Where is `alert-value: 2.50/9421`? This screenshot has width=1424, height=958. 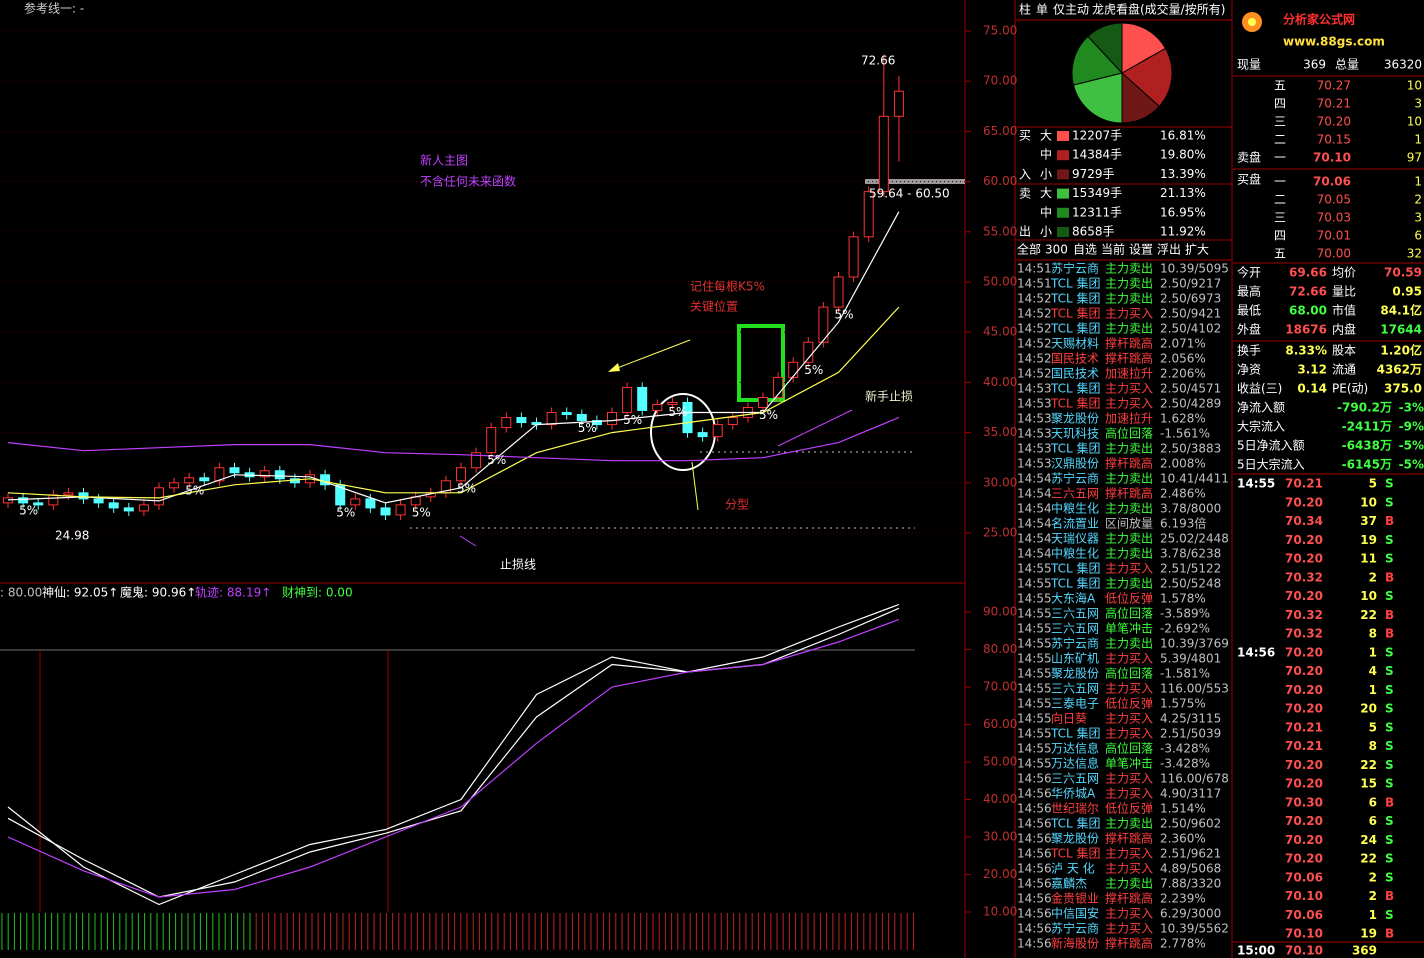
alert-value: 2.50/9421 is located at coordinates (1190, 314).